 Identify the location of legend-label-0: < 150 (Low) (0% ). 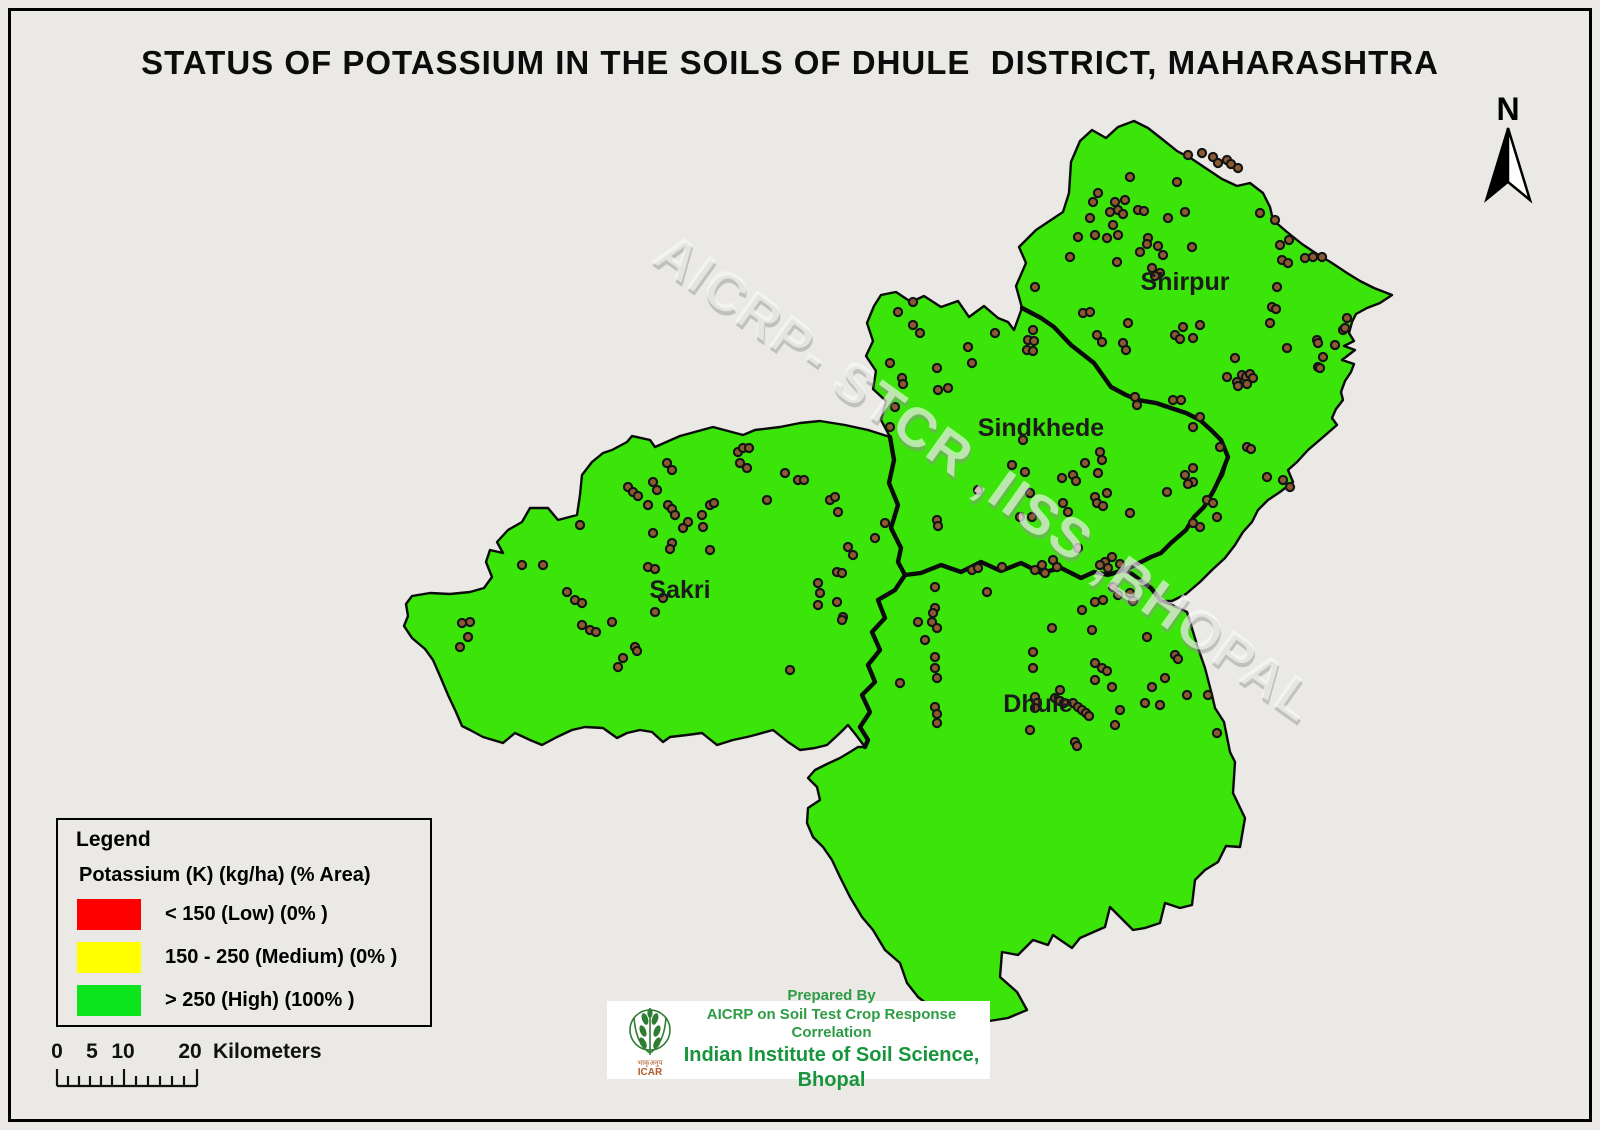
(246, 914).